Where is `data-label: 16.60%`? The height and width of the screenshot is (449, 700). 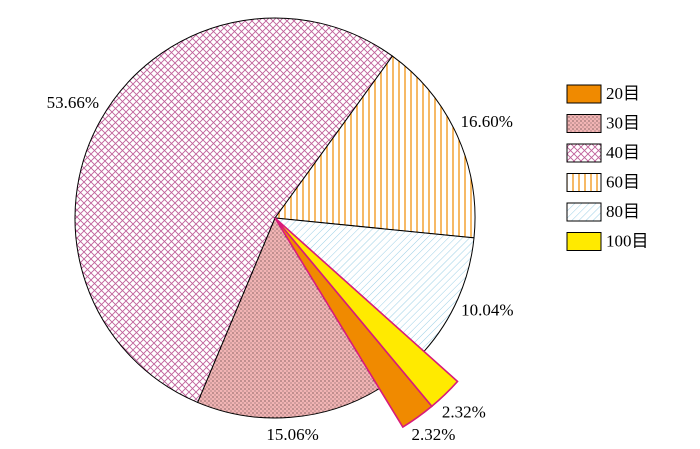 data-label: 16.60% is located at coordinates (486, 121).